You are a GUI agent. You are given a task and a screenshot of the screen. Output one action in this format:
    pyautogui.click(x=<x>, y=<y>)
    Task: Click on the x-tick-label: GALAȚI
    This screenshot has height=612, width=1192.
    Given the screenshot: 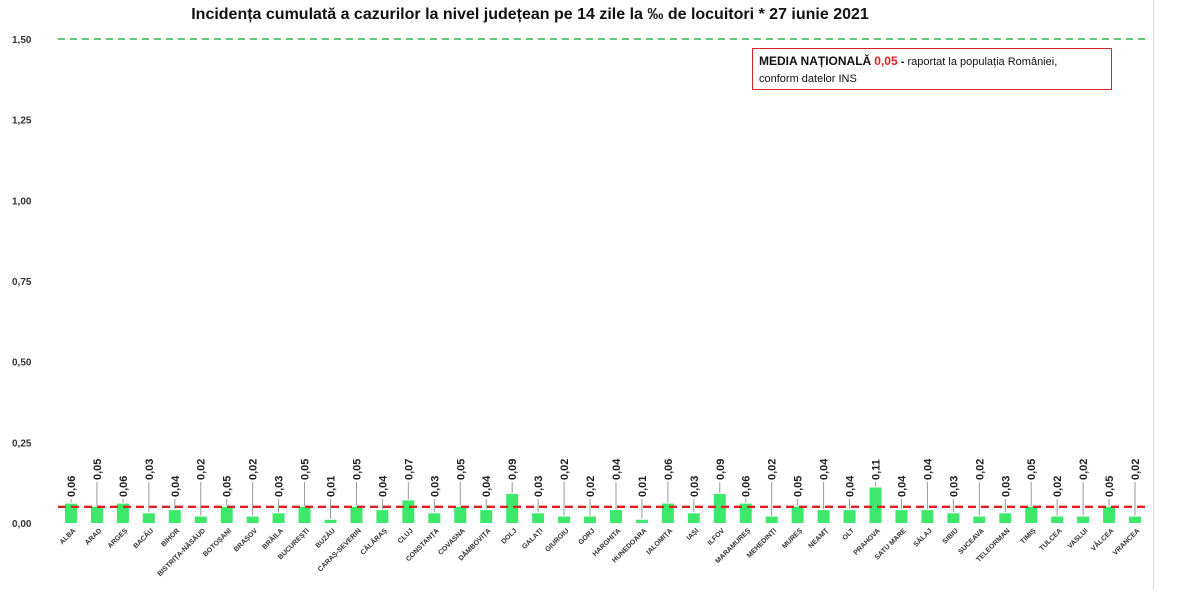 What is the action you would take?
    pyautogui.click(x=532, y=538)
    